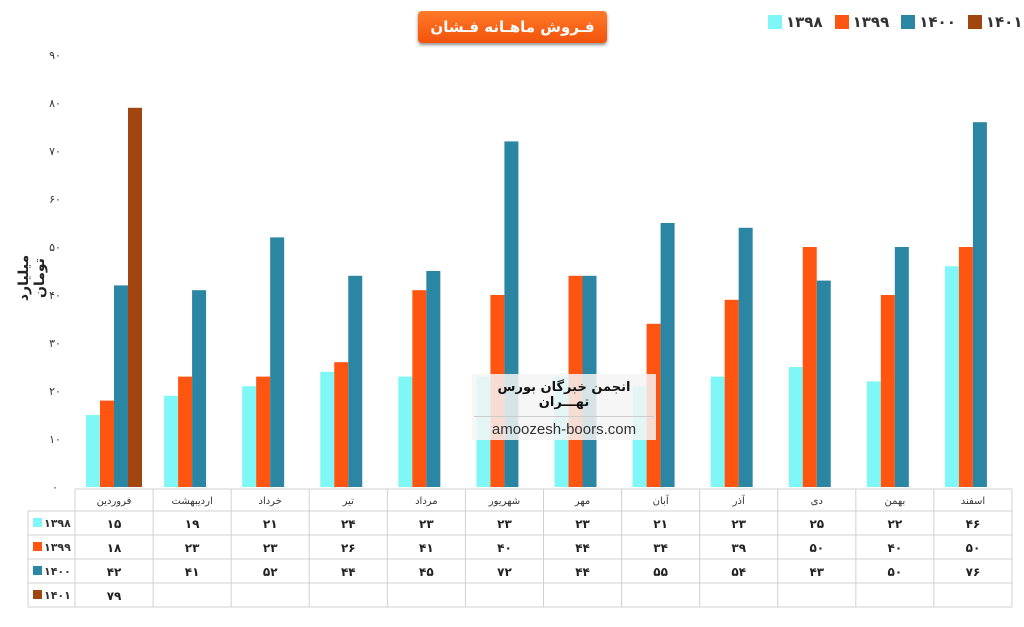  Describe the element at coordinates (55, 391) in the screenshot. I see `y-tick-label: ۲۰` at that location.